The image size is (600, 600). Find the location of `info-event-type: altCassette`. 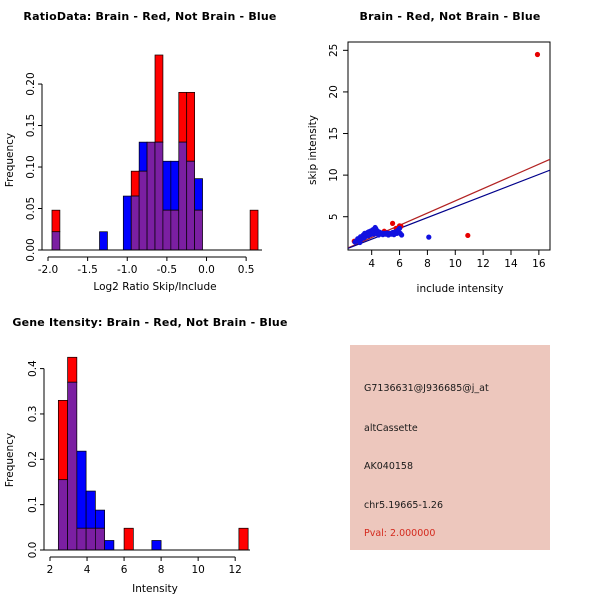

info-event-type: altCassette is located at coordinates (391, 428).